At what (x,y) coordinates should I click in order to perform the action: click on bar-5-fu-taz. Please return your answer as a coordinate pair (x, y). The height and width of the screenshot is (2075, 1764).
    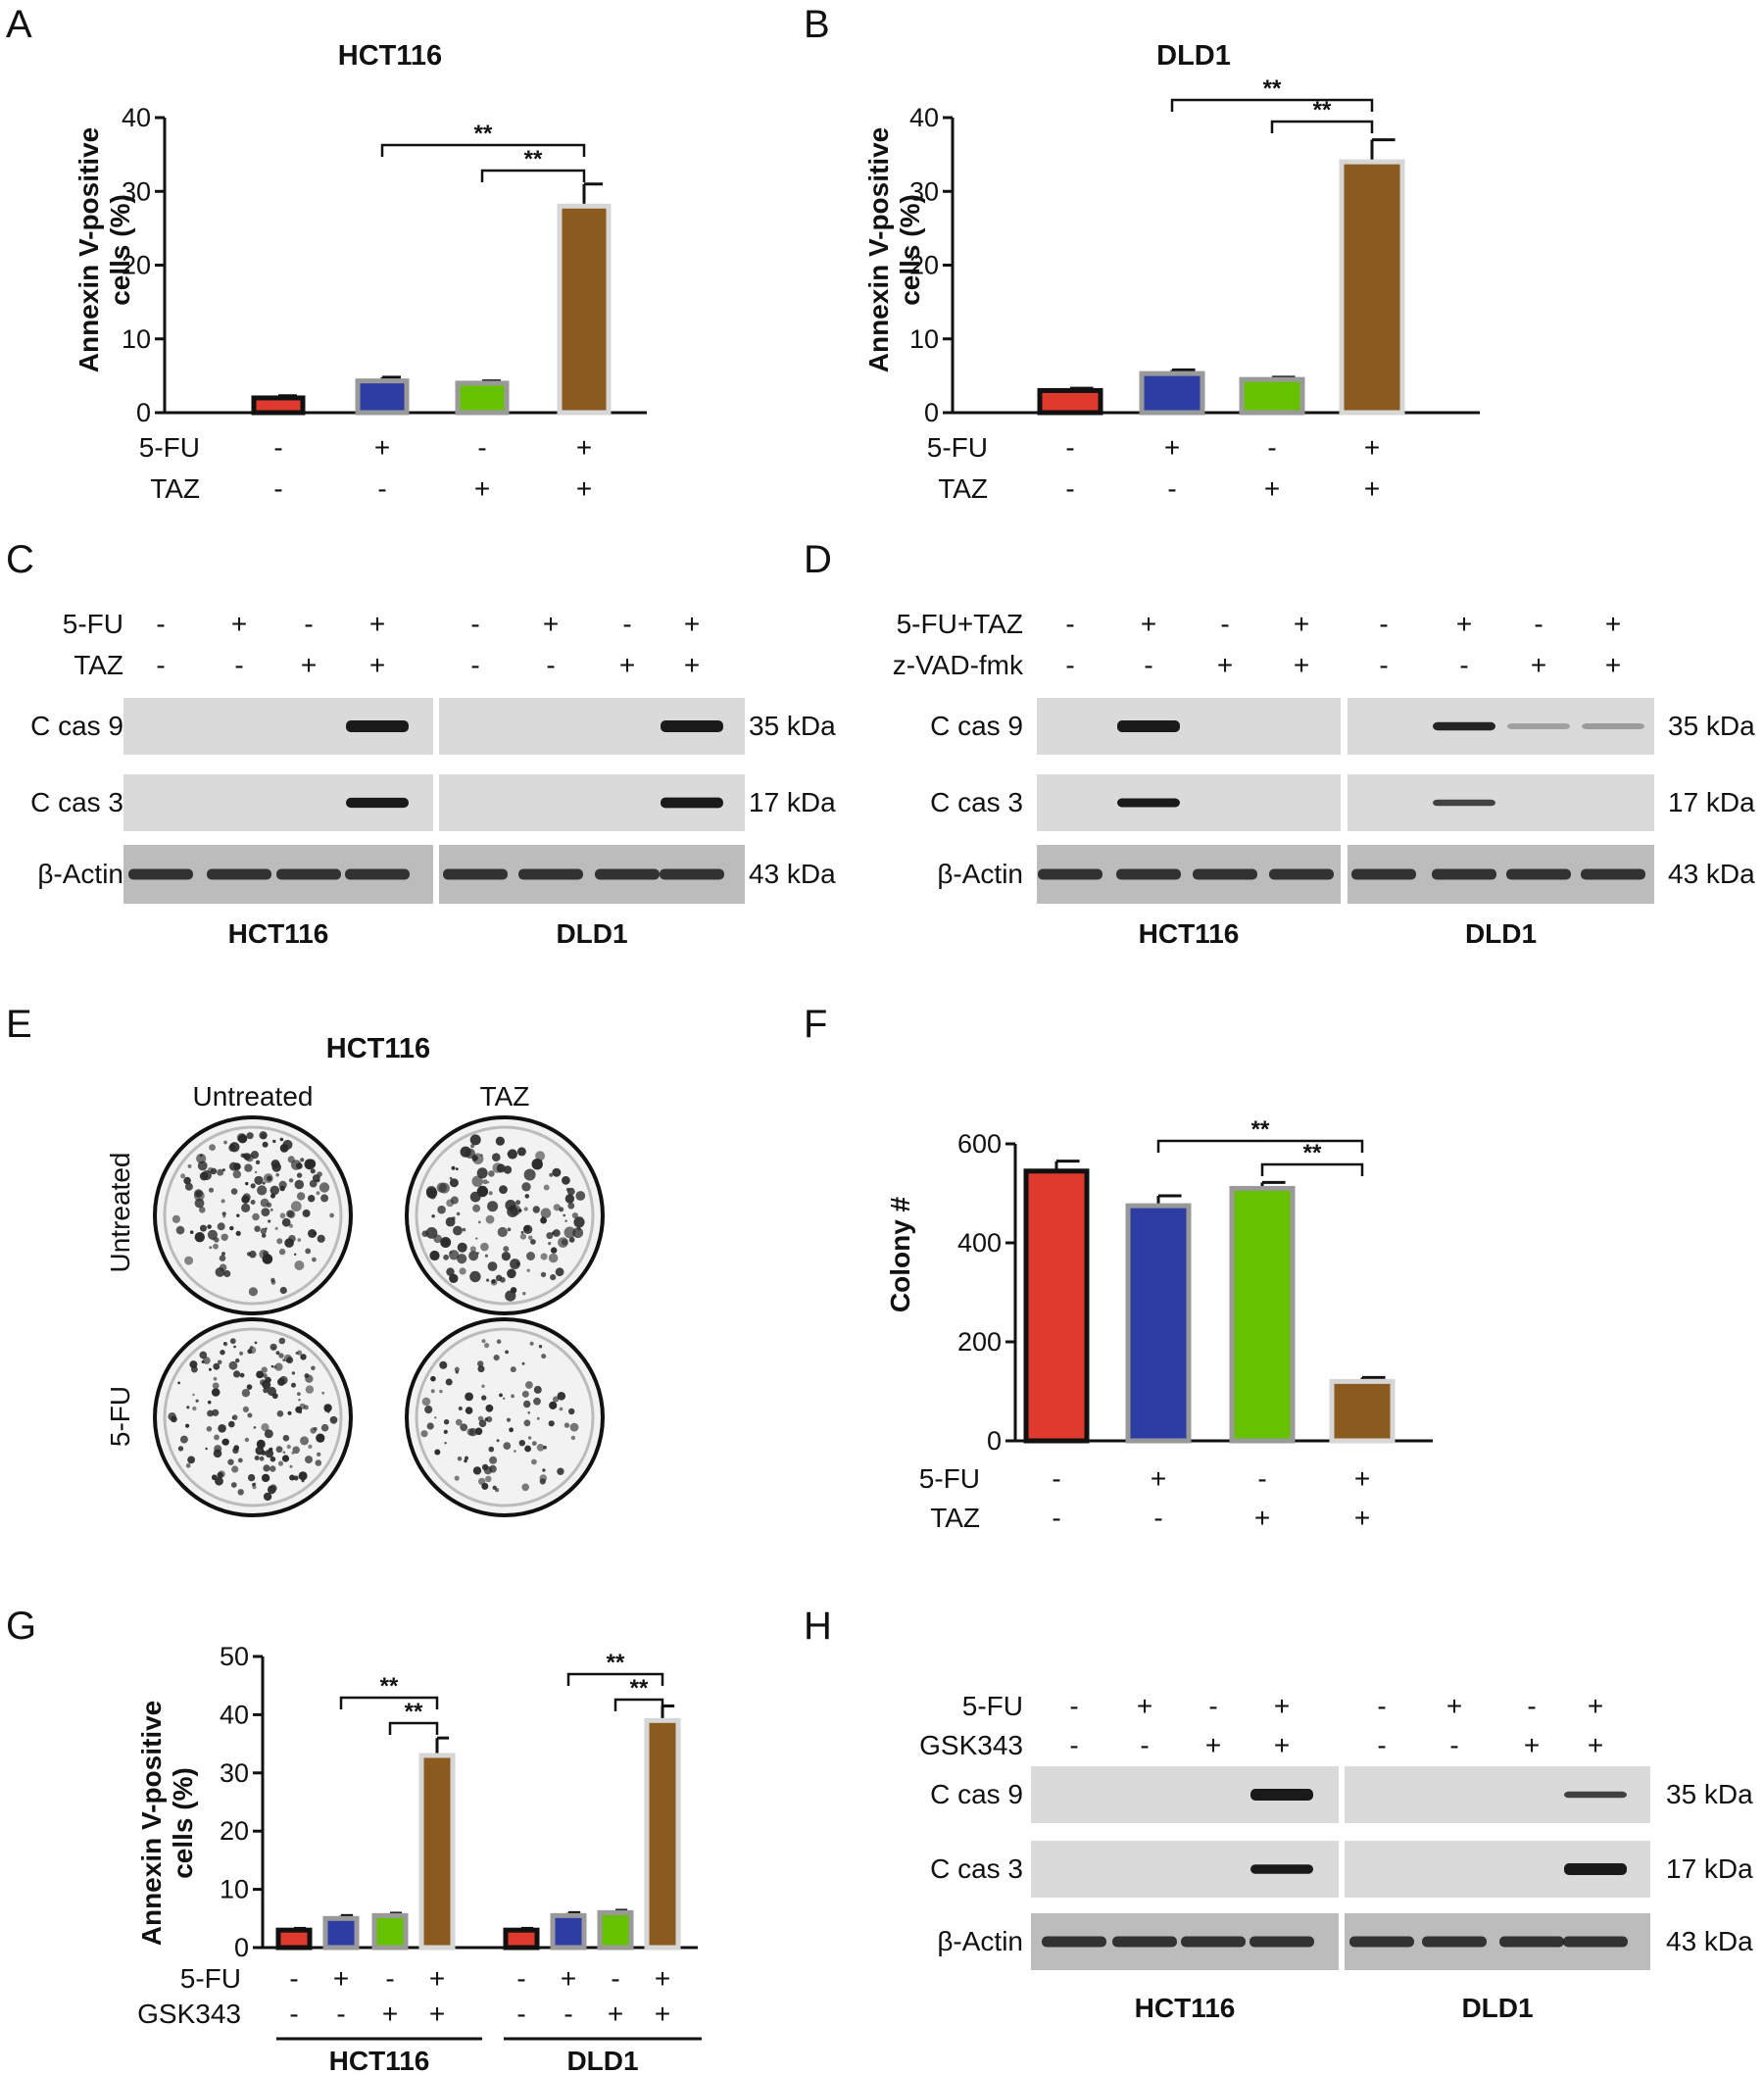
    Looking at the image, I should click on (1362, 1411).